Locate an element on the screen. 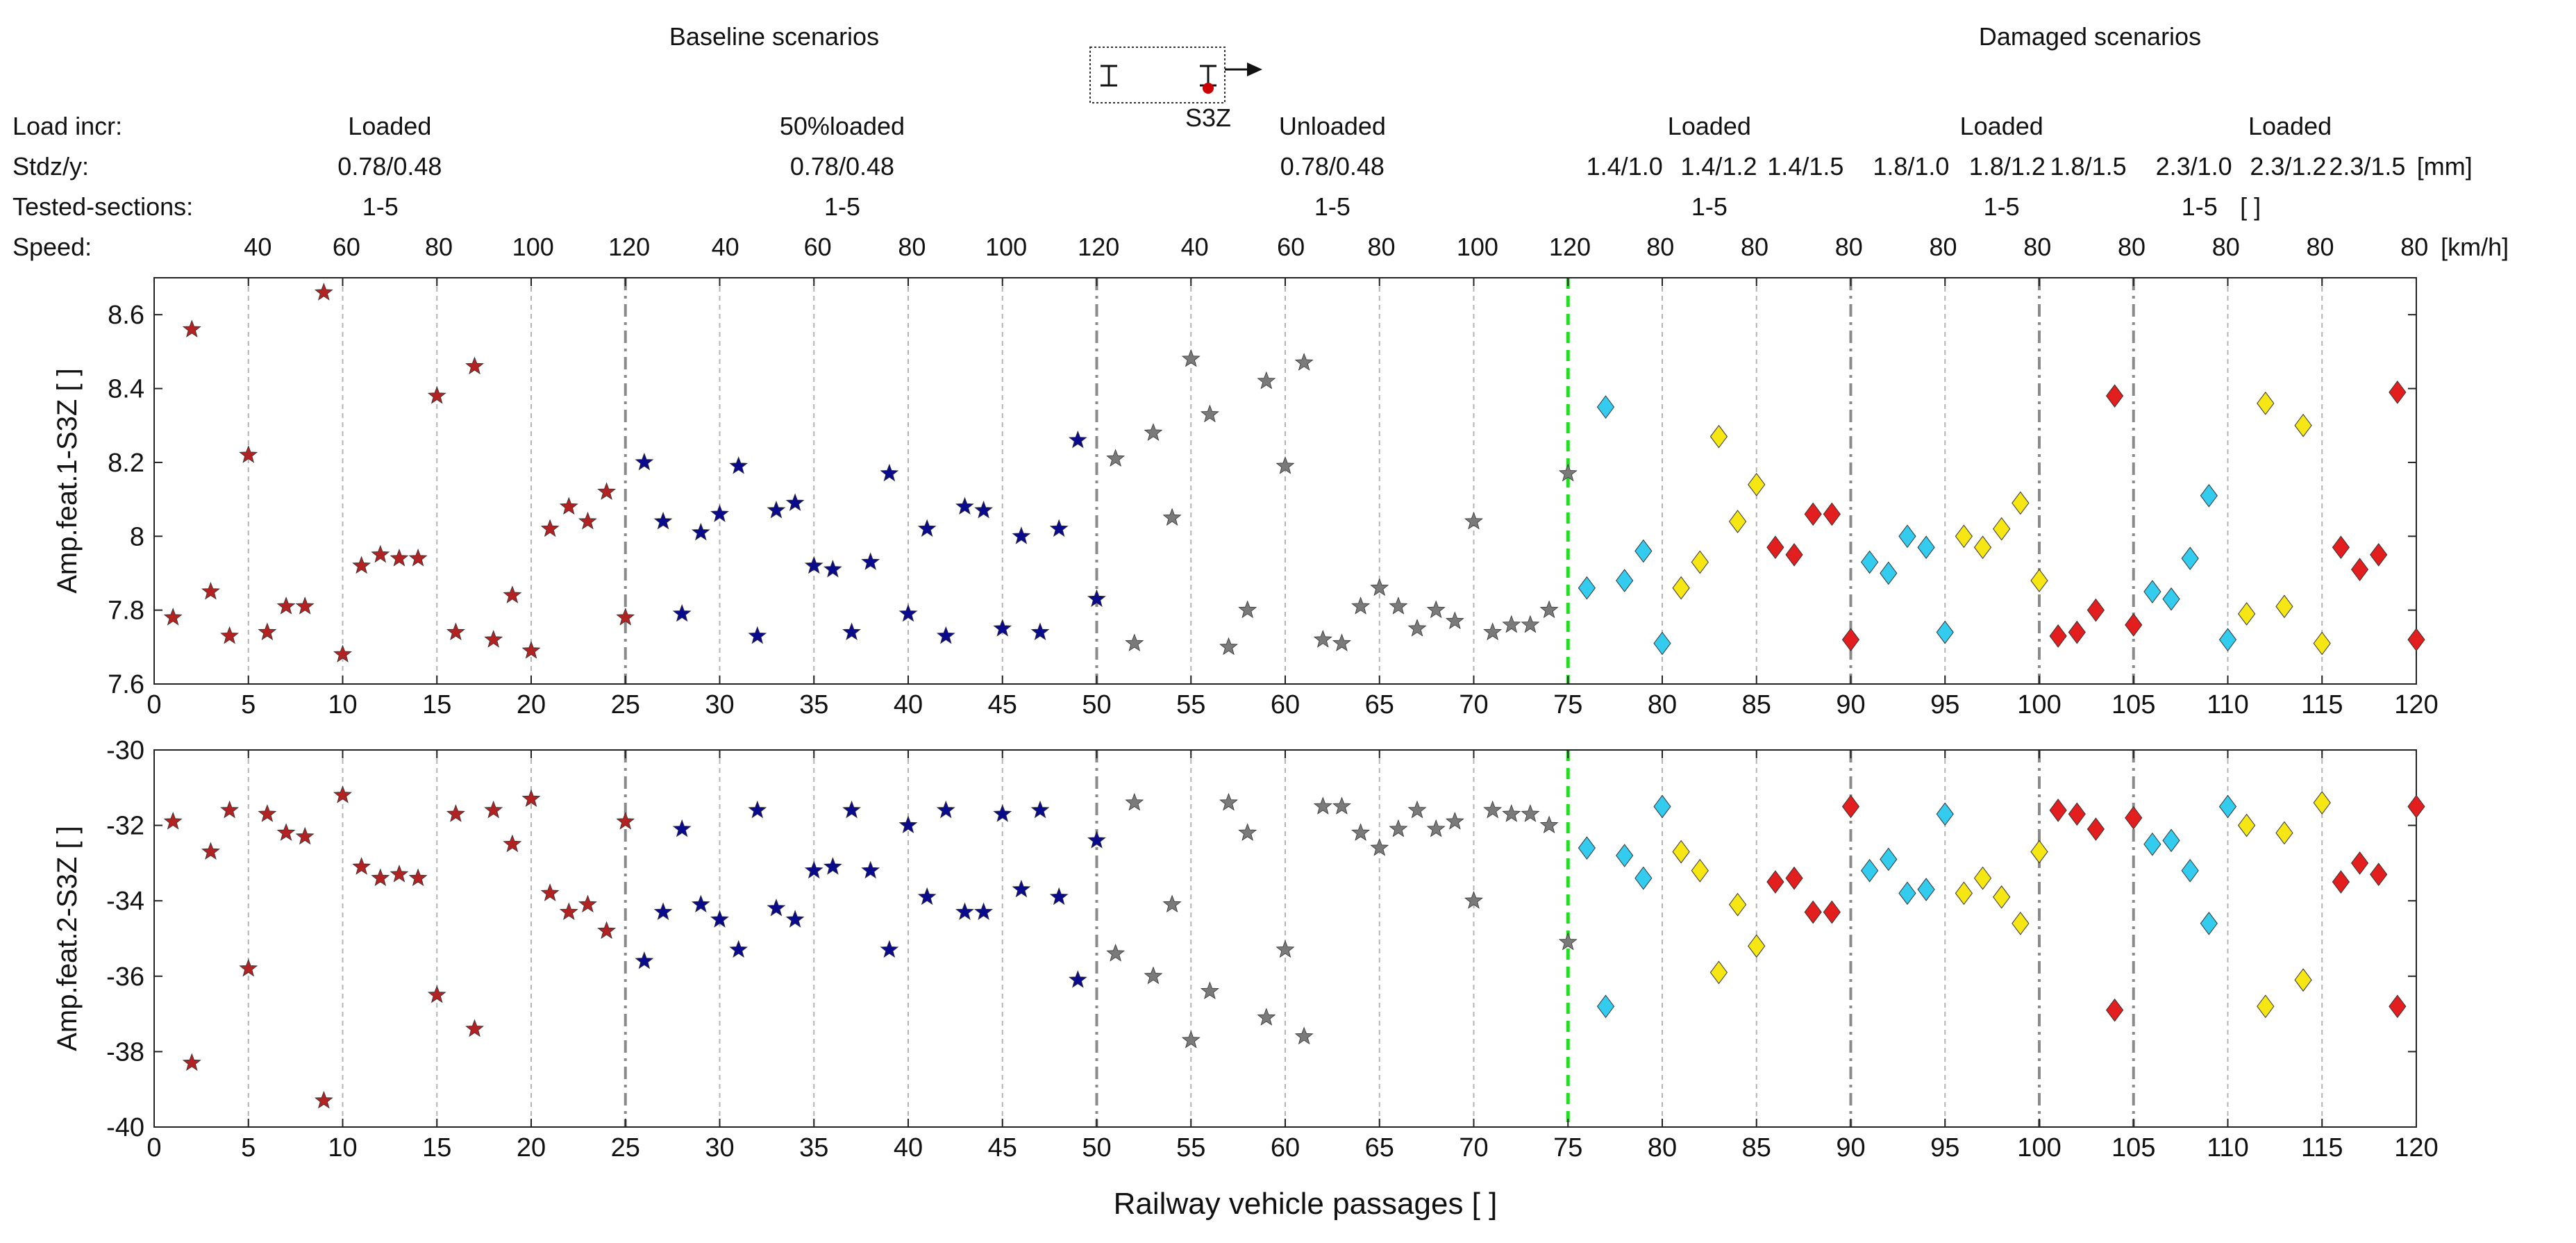 This screenshot has width=2576, height=1243. speed-label: 60 is located at coordinates (1291, 247).